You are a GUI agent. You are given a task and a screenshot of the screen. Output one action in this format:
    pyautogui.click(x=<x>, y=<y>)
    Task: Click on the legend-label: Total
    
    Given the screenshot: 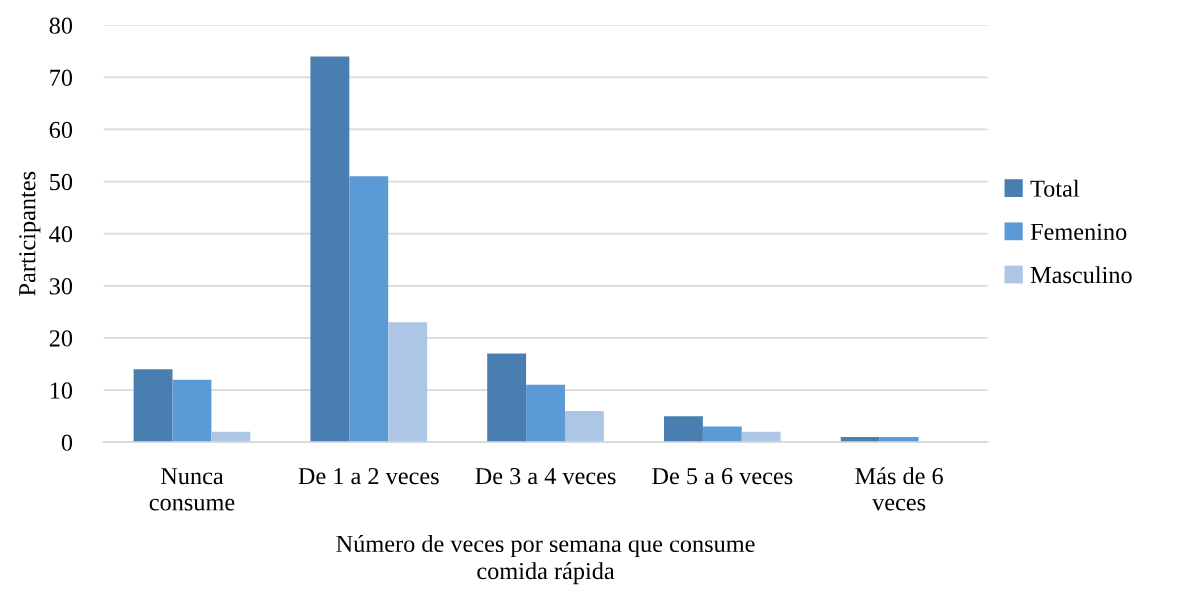 What is the action you would take?
    pyautogui.click(x=1055, y=188)
    